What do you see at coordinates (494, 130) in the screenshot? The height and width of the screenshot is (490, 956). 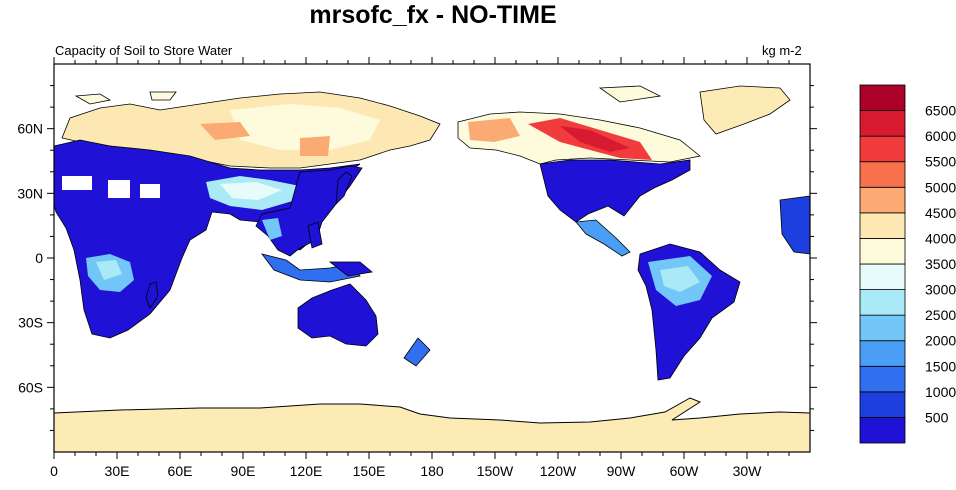 I see `alaska-orange` at bounding box center [494, 130].